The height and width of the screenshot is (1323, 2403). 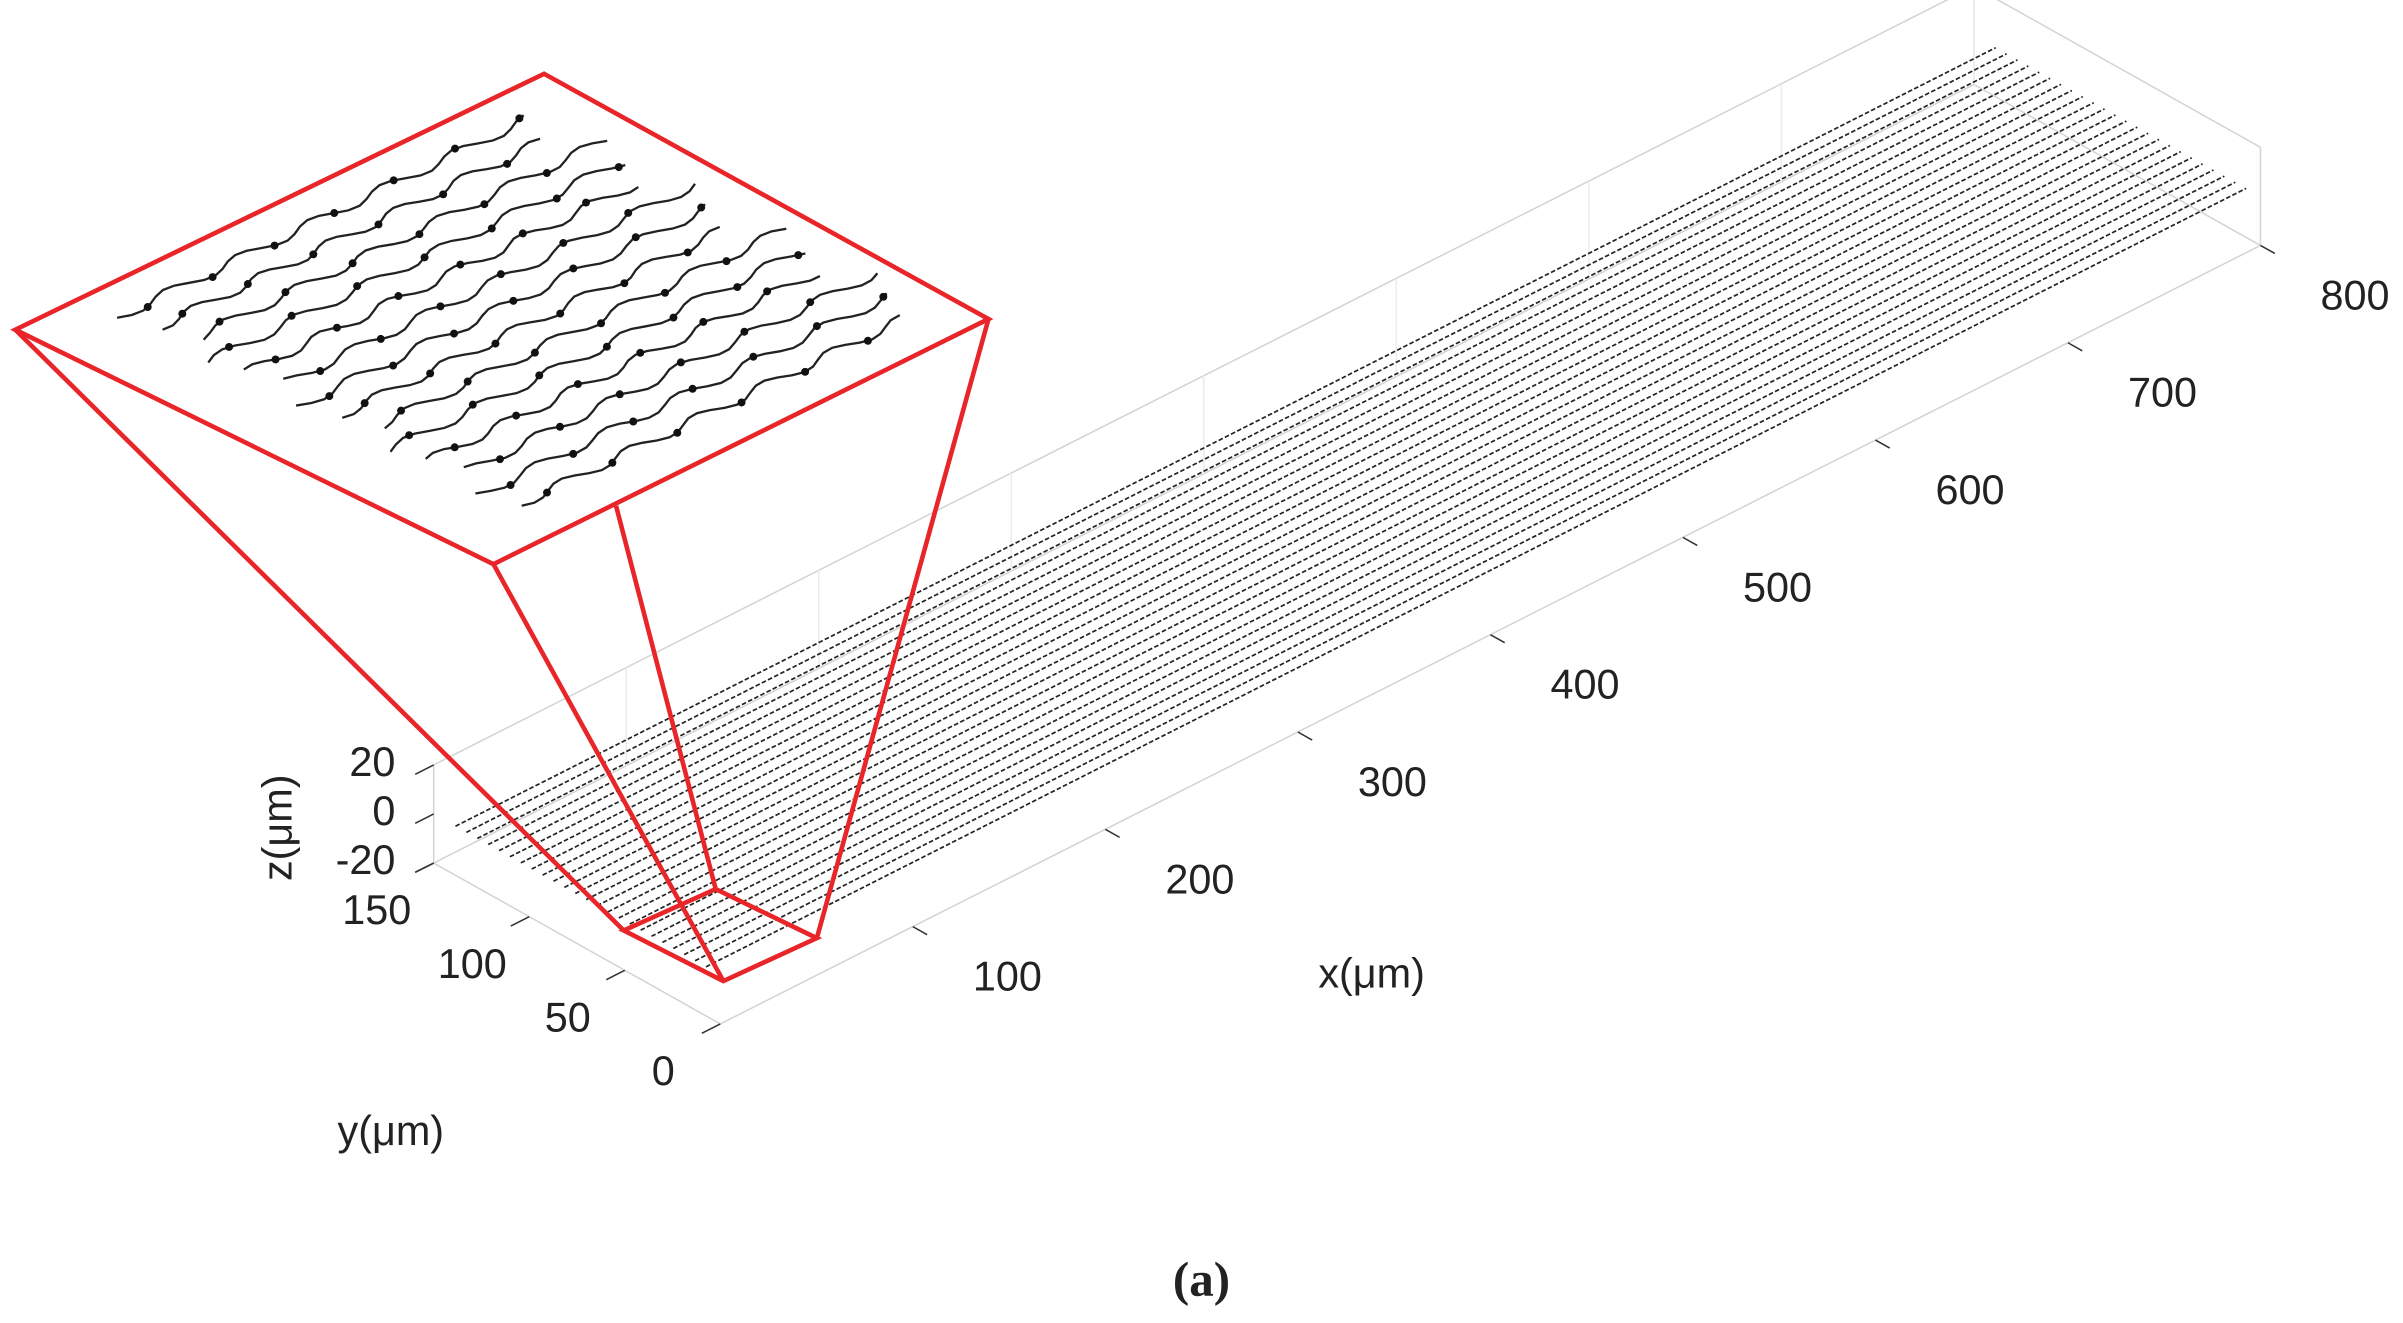 I want to click on x-axis-label: x(μm), so click(x=1371, y=973).